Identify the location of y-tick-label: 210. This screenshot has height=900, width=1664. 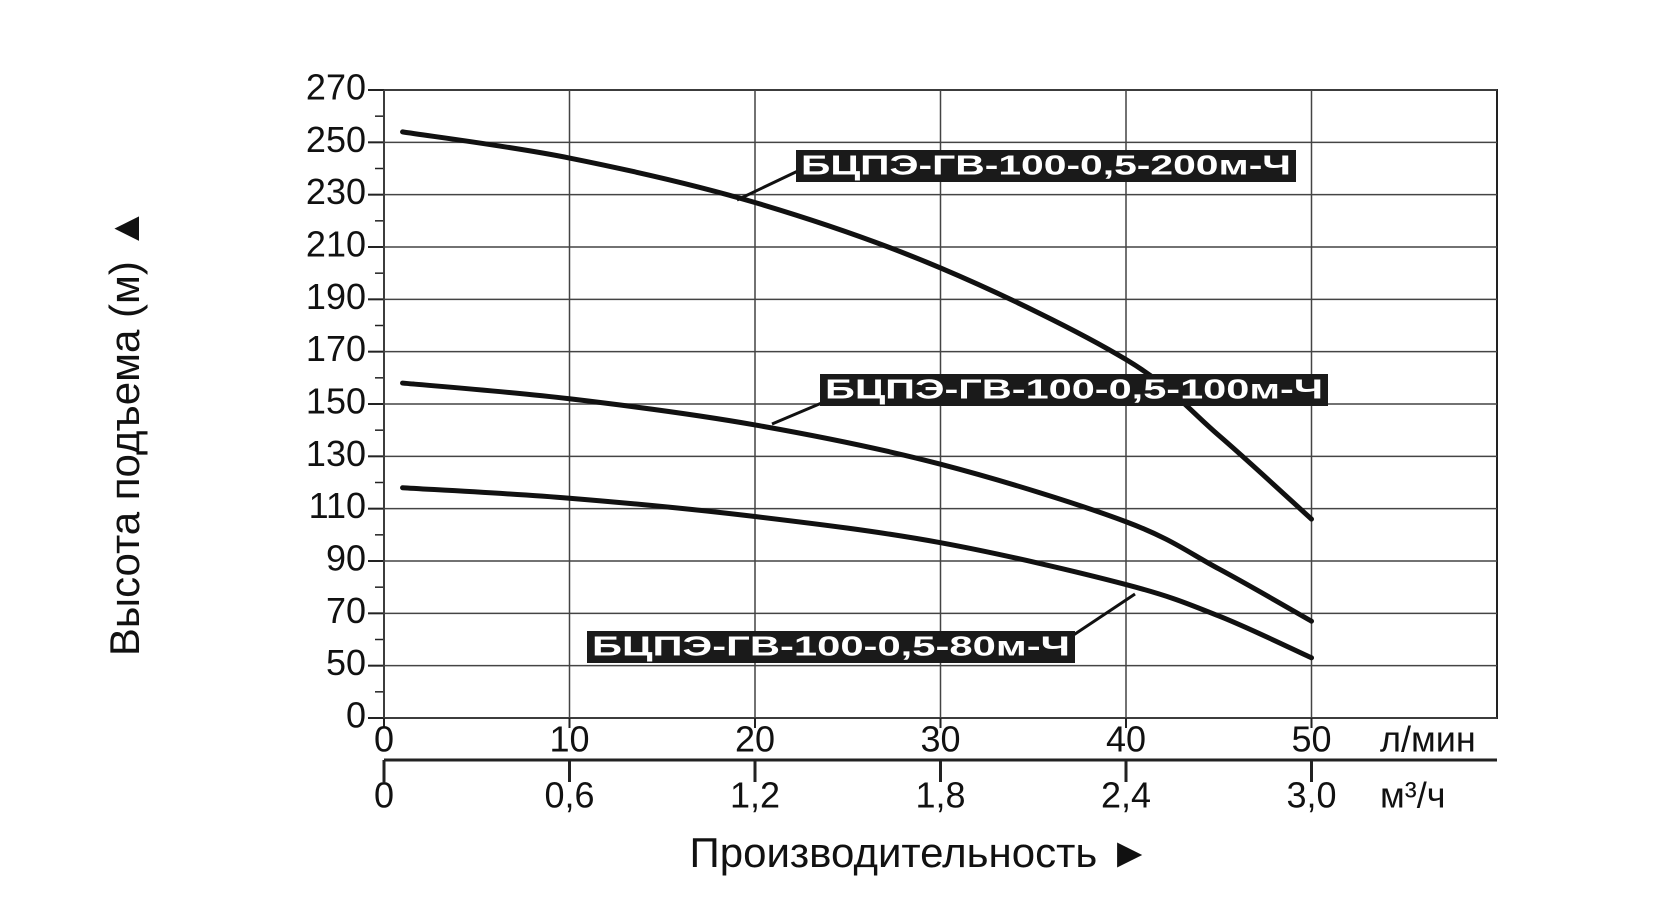
(336, 244).